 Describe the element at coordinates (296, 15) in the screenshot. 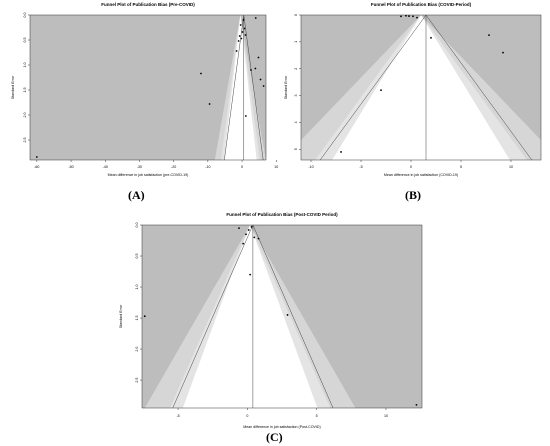

I see `y-tick-label: 0` at that location.